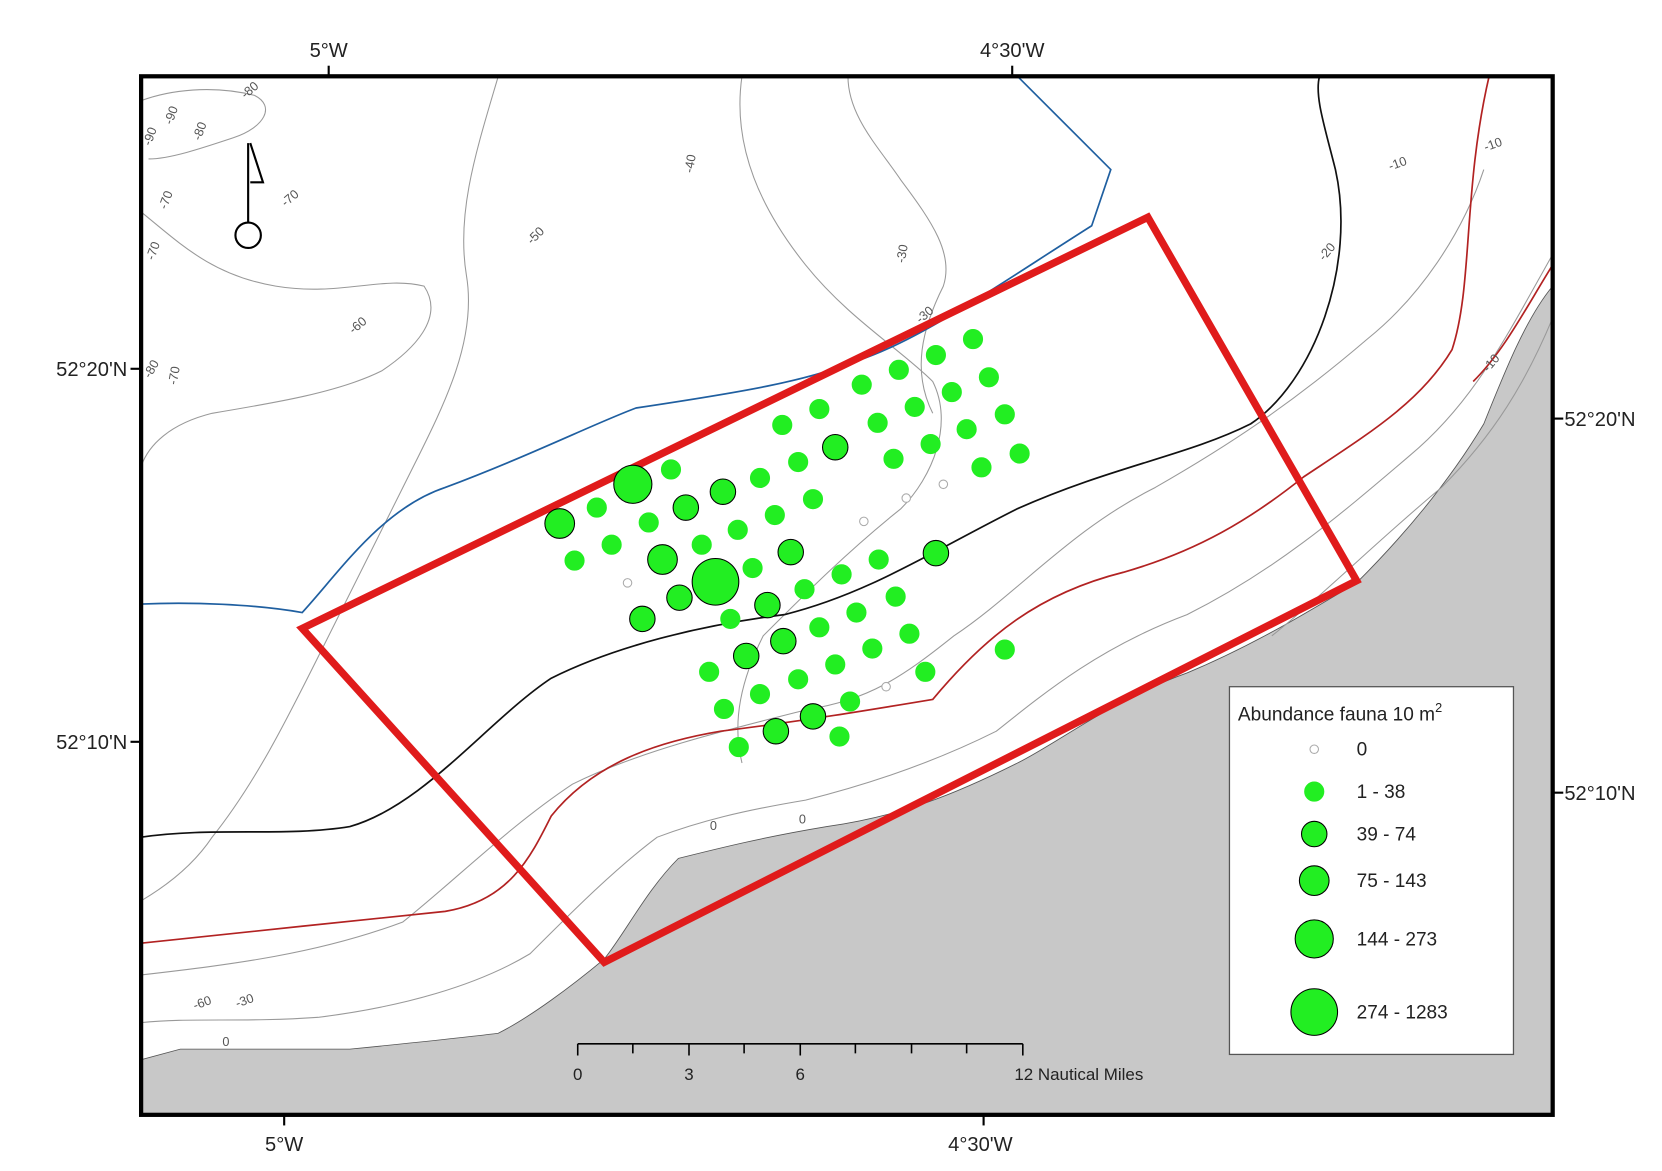 The image size is (1662, 1171). I want to click on scale-bar, so click(800, 1049).